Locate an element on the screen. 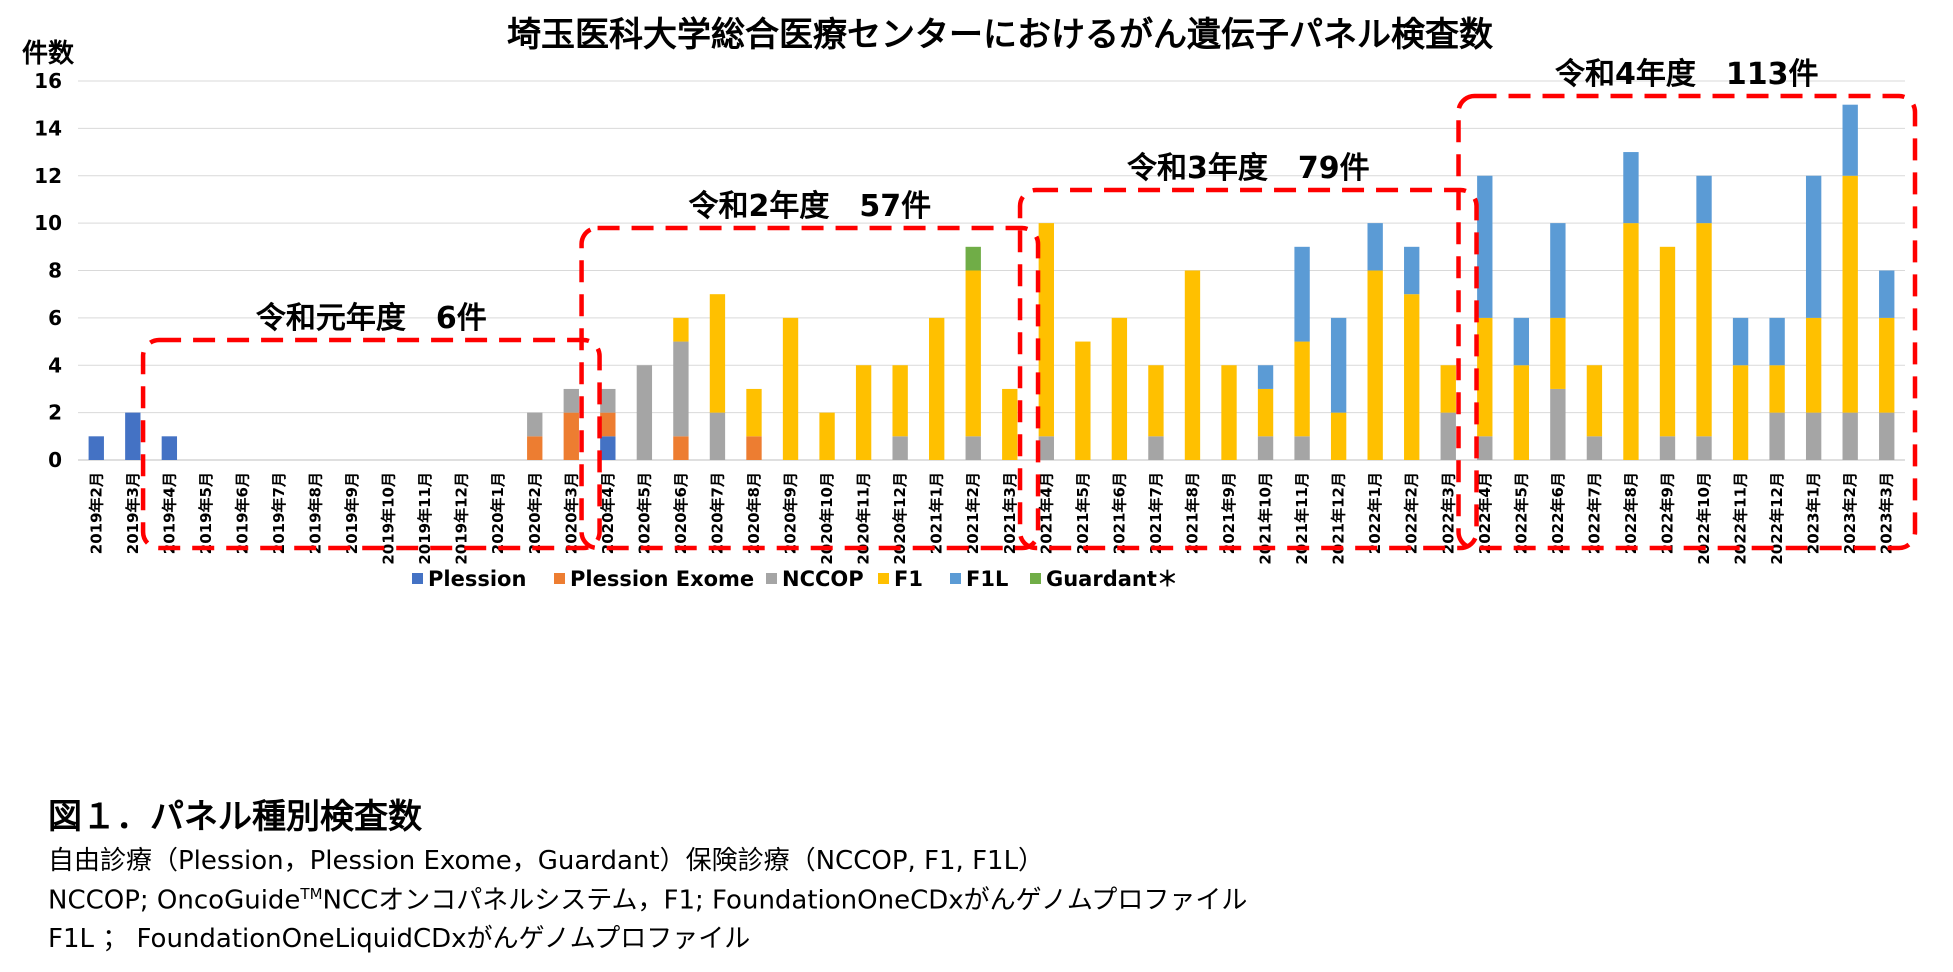  x-tick-label: 2022年6月 is located at coordinates (1558, 513).